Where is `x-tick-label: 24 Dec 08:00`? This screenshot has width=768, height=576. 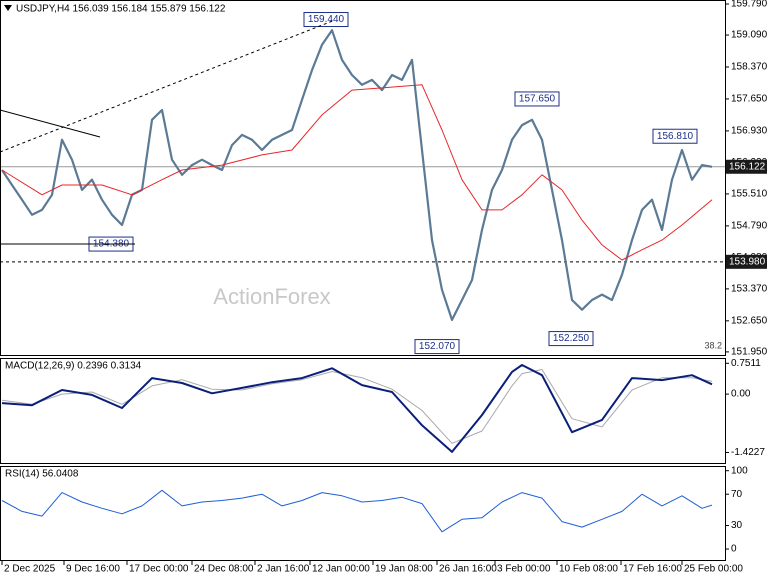 x-tick-label: 24 Dec 08:00 is located at coordinates (224, 569).